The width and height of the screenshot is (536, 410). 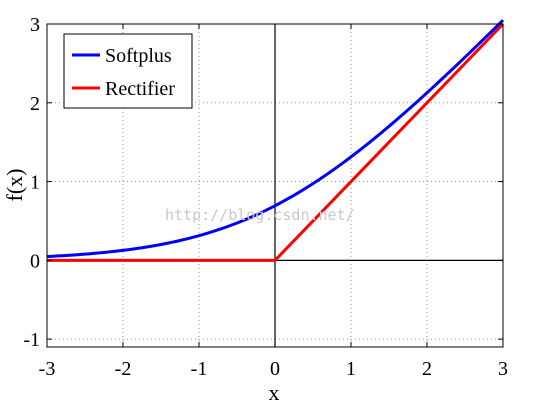 What do you see at coordinates (138, 56) in the screenshot?
I see `legend-label-softplus: Softplus` at bounding box center [138, 56].